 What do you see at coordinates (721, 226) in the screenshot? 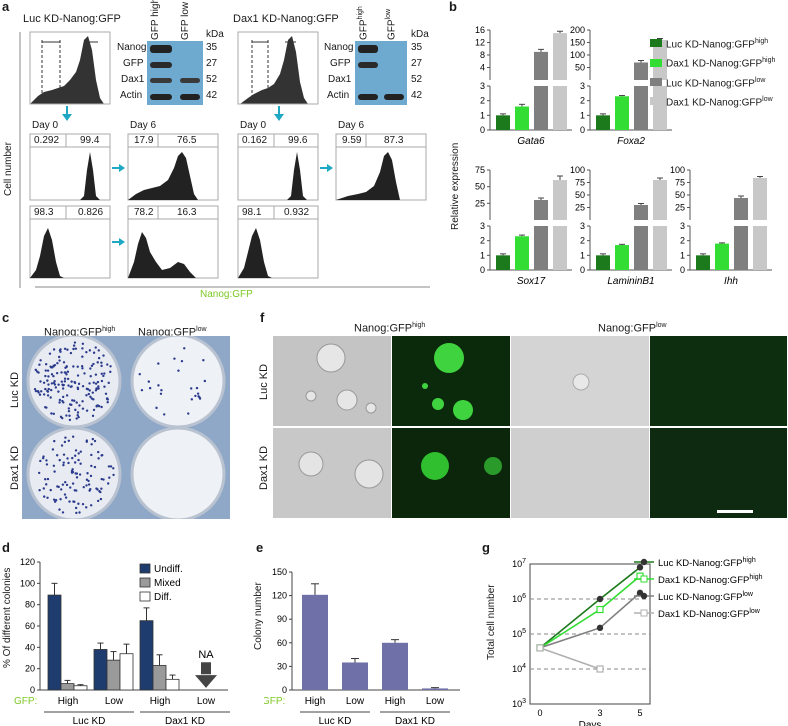
I see `gene-chart-Ihh: 25 50 75 100 0 1 2 3 Ihh` at bounding box center [721, 226].